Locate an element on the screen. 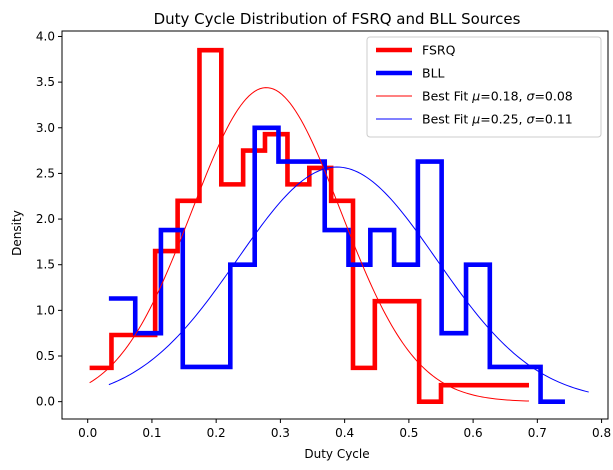 This screenshot has width=613, height=470. x-tick-label: 0.2 is located at coordinates (216, 433).